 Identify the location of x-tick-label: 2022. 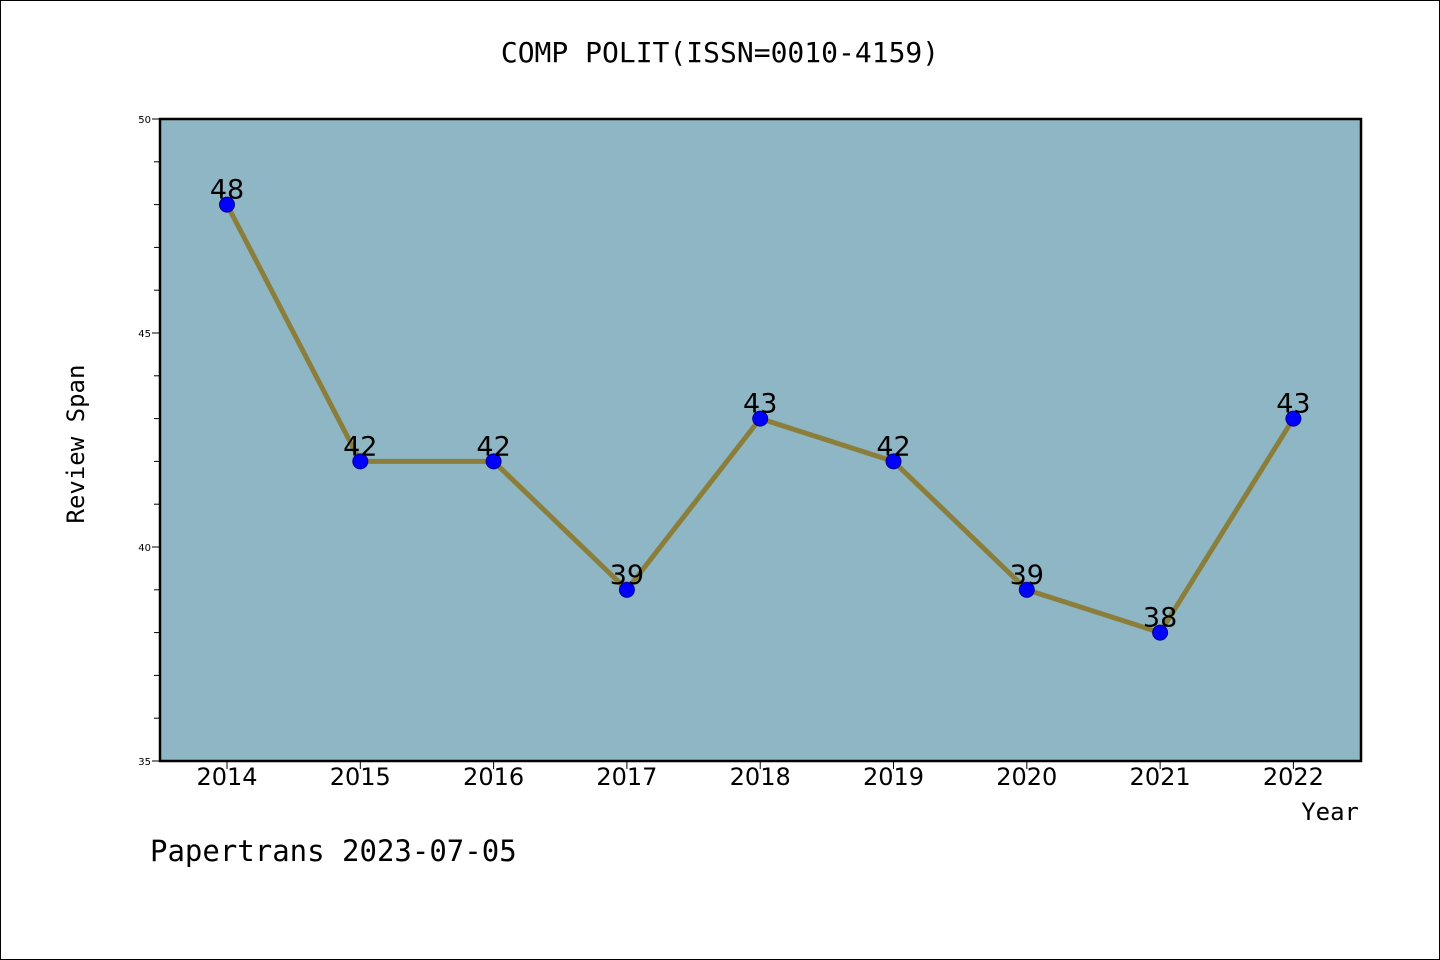
(1293, 777).